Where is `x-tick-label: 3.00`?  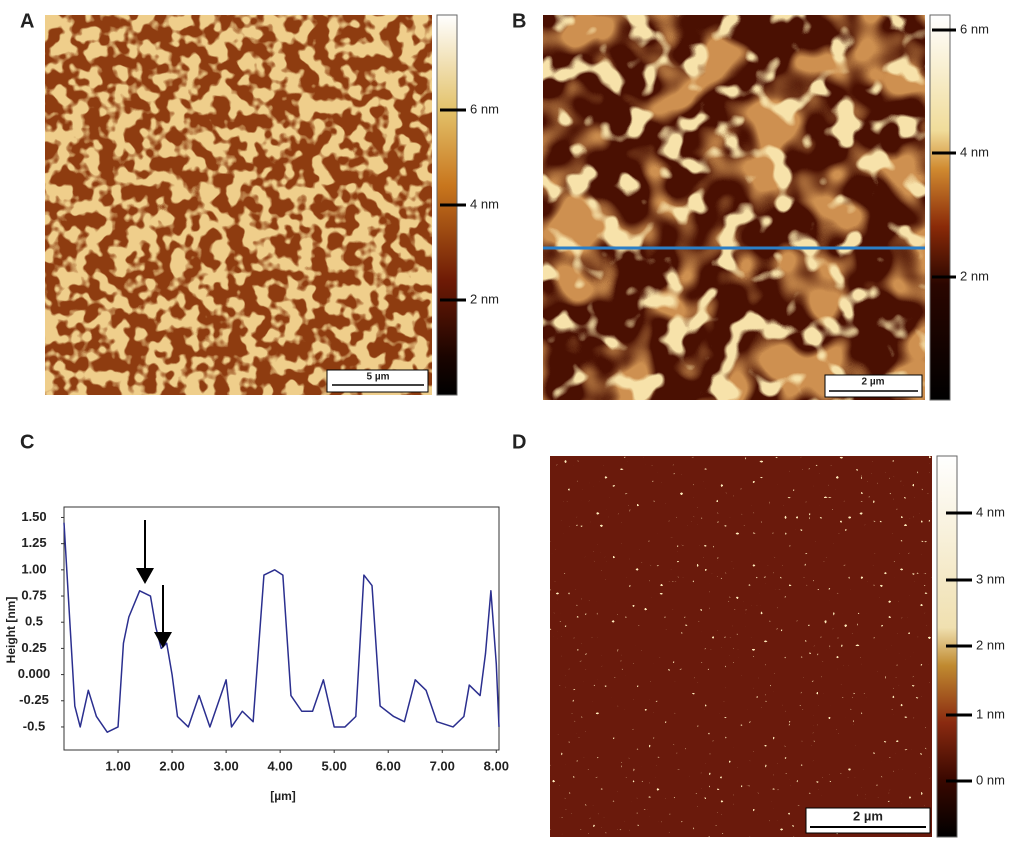 x-tick-label: 3.00 is located at coordinates (225, 765).